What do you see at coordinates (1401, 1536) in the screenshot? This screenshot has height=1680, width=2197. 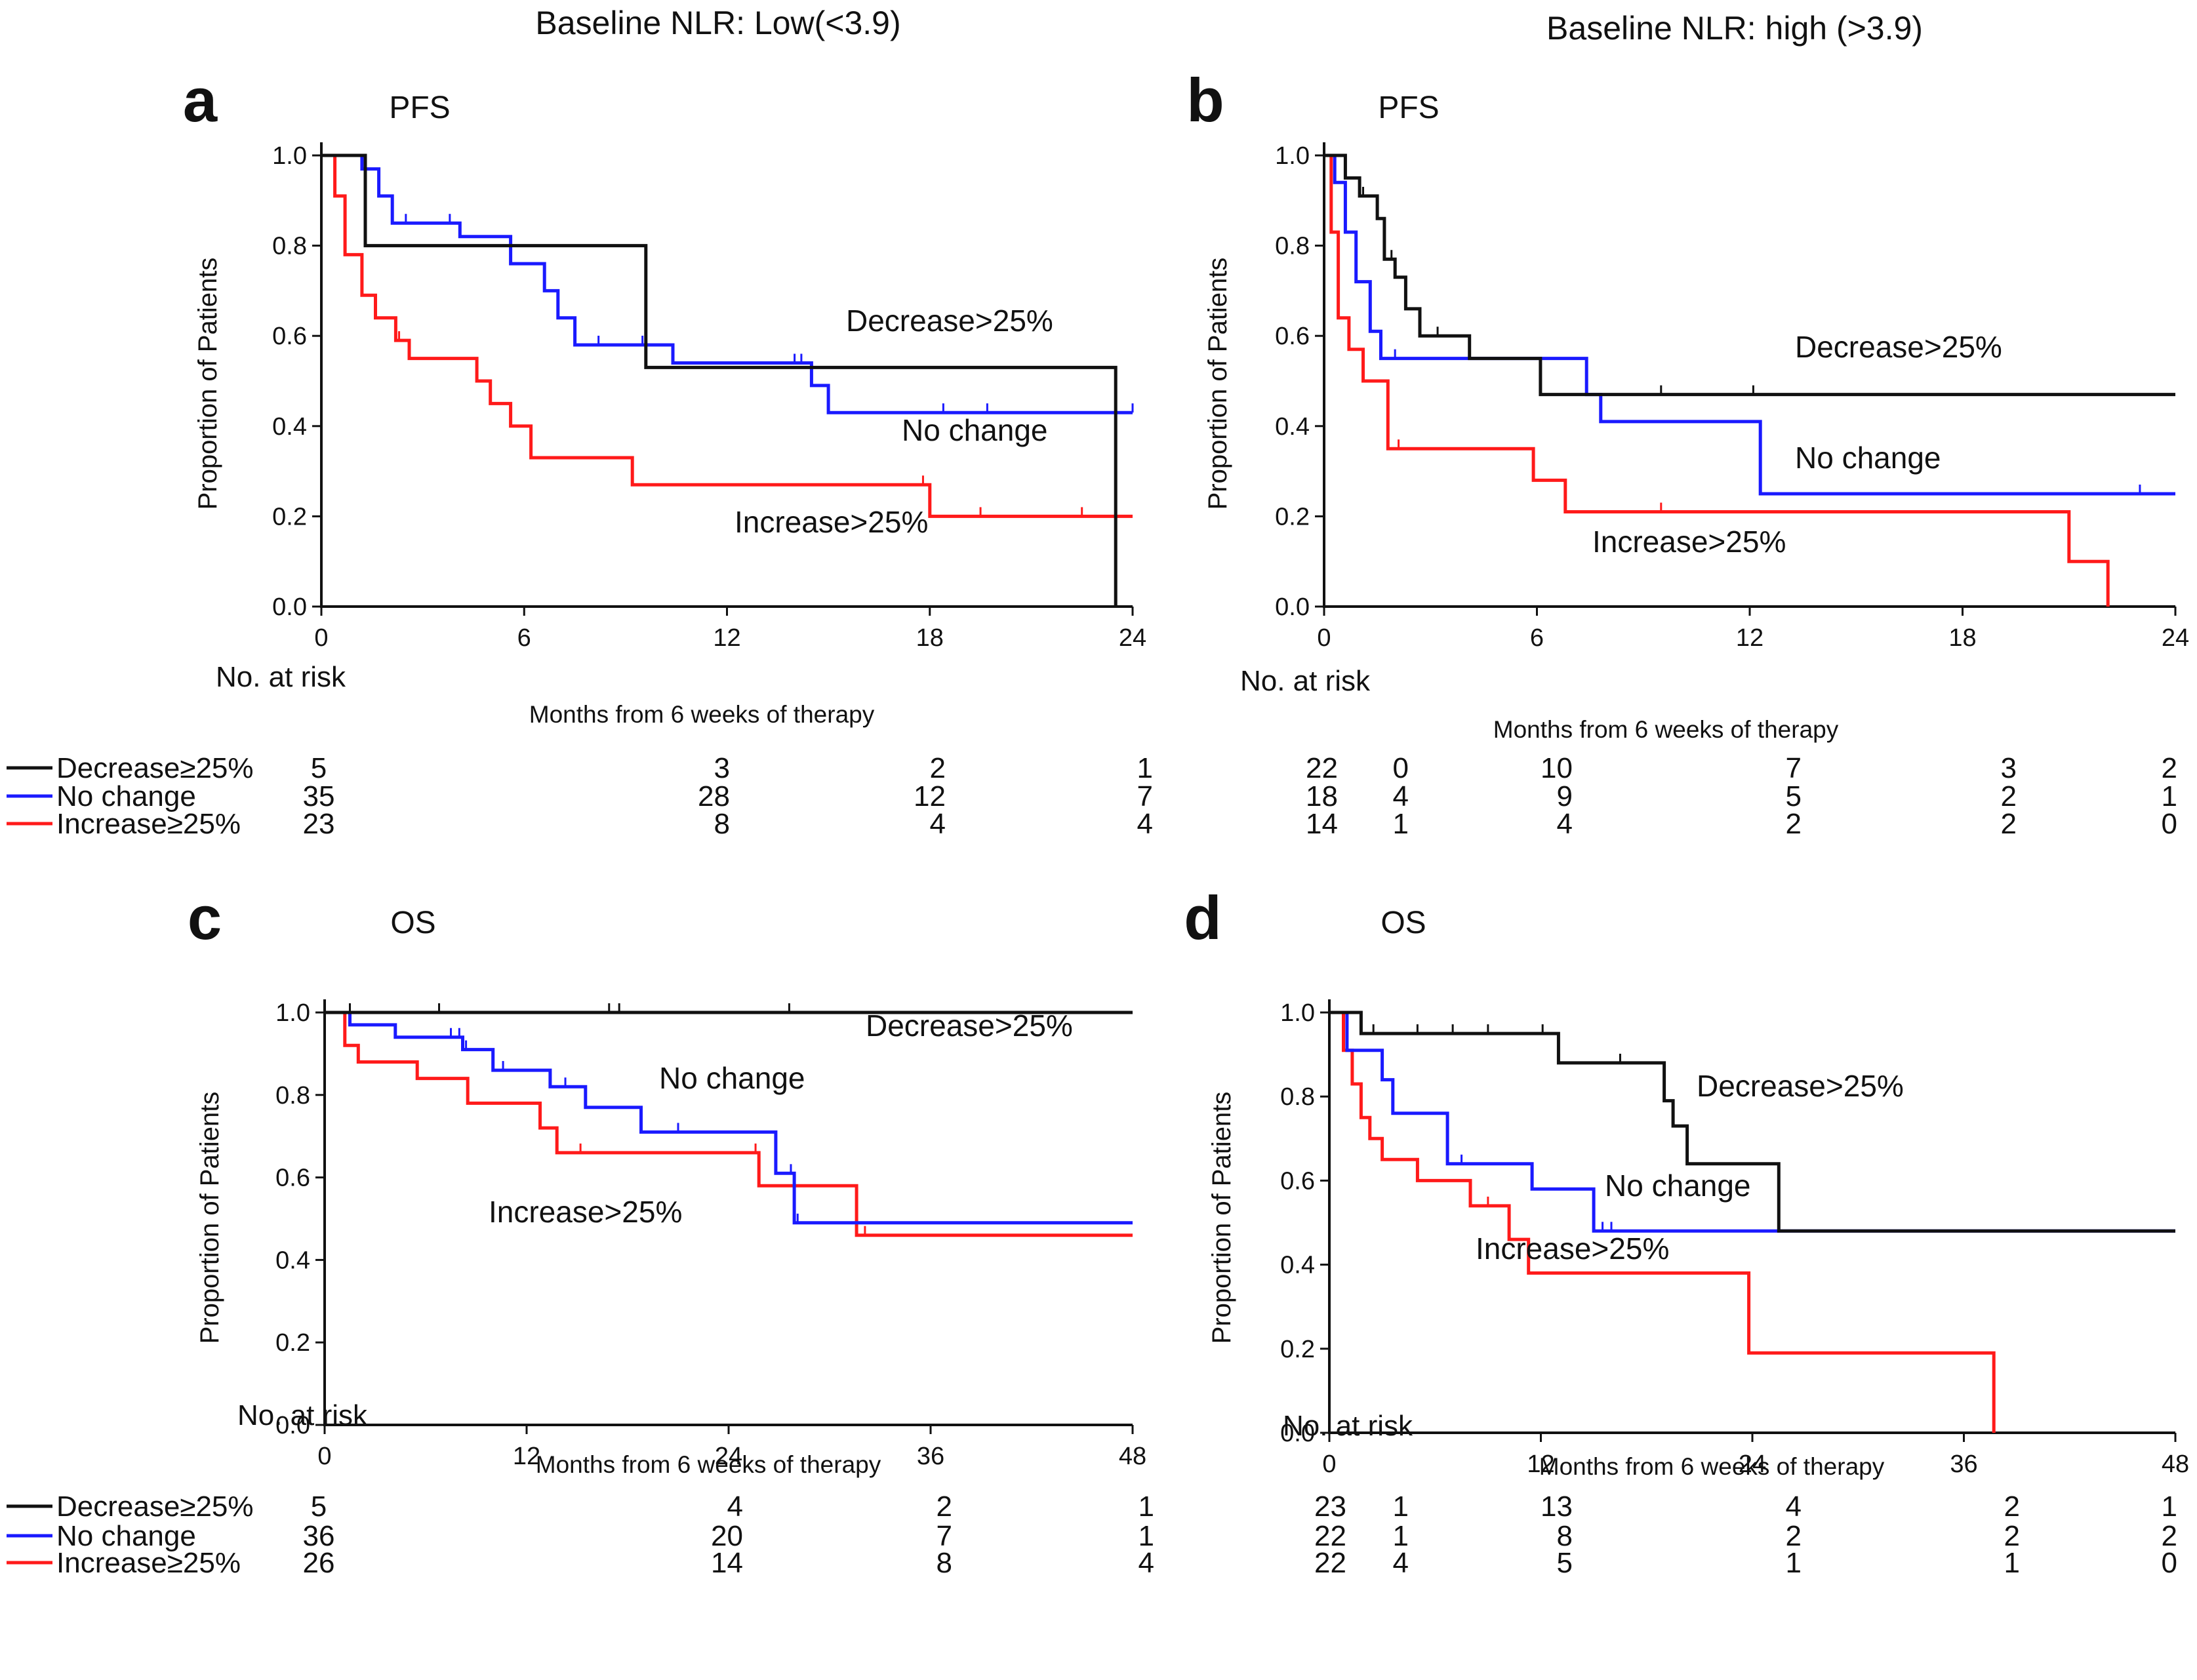 I see `no_change-at-risk-value: 1` at bounding box center [1401, 1536].